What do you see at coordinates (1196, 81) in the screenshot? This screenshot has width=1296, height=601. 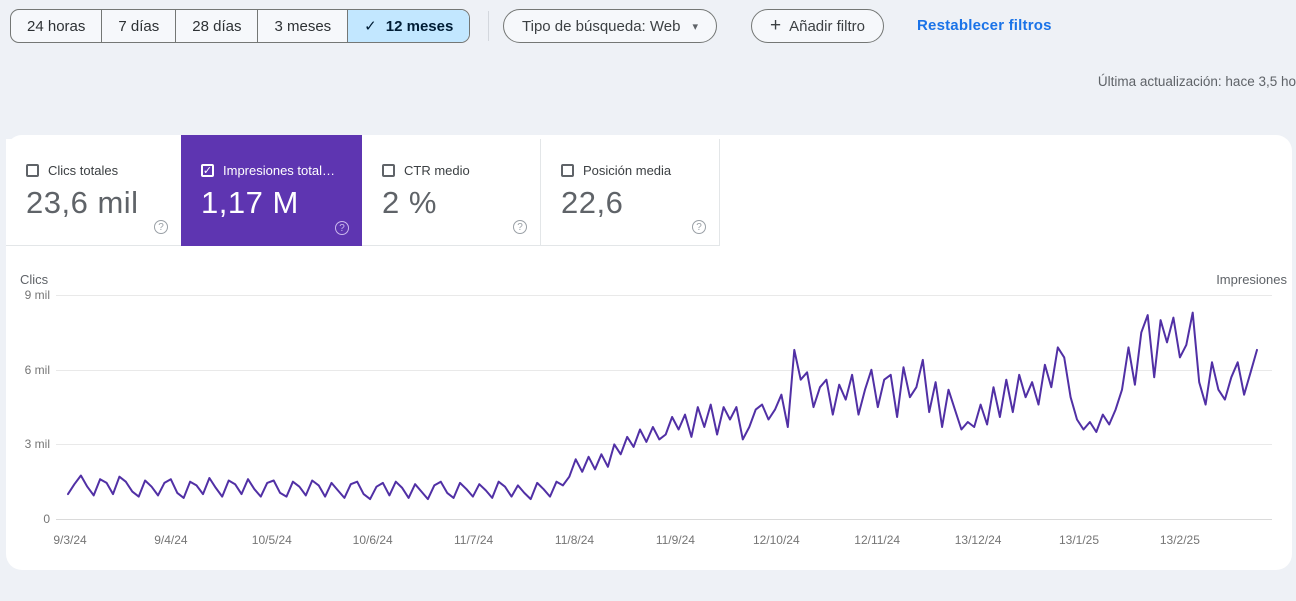 I see `last-updated-status: Última actualización: hace 3,5 ho` at bounding box center [1196, 81].